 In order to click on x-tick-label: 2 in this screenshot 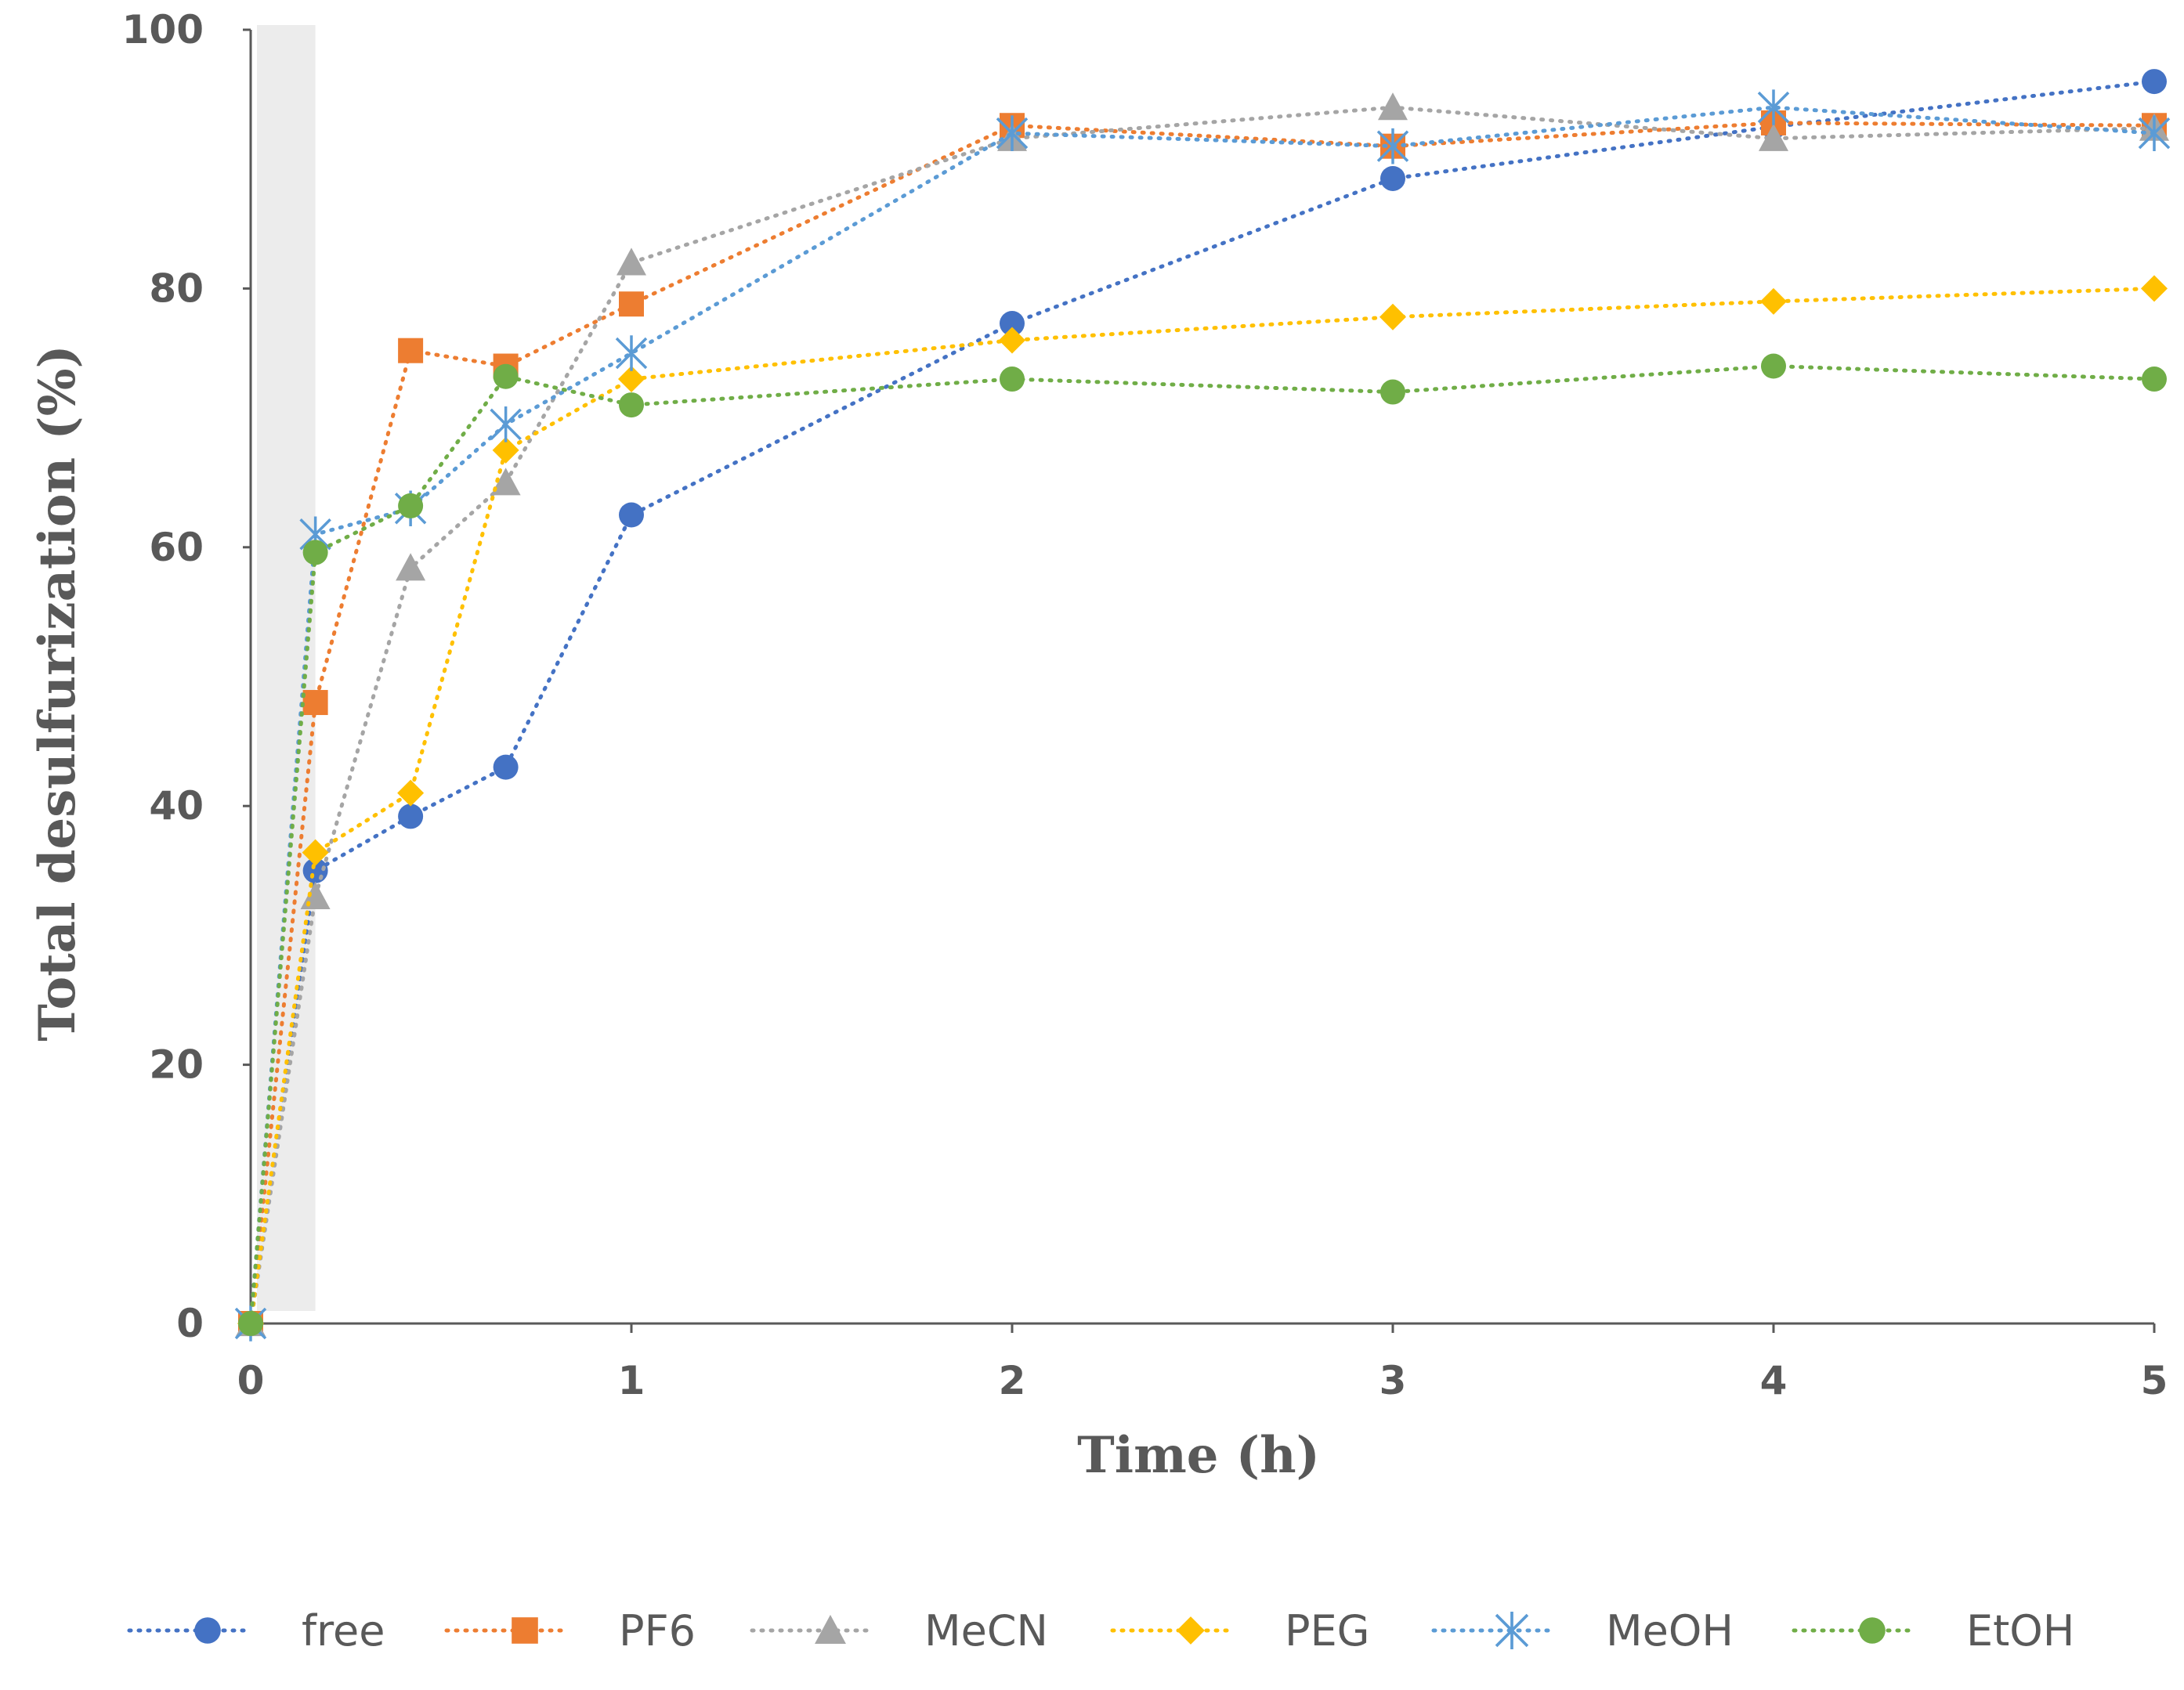, I will do `click(1012, 1380)`.